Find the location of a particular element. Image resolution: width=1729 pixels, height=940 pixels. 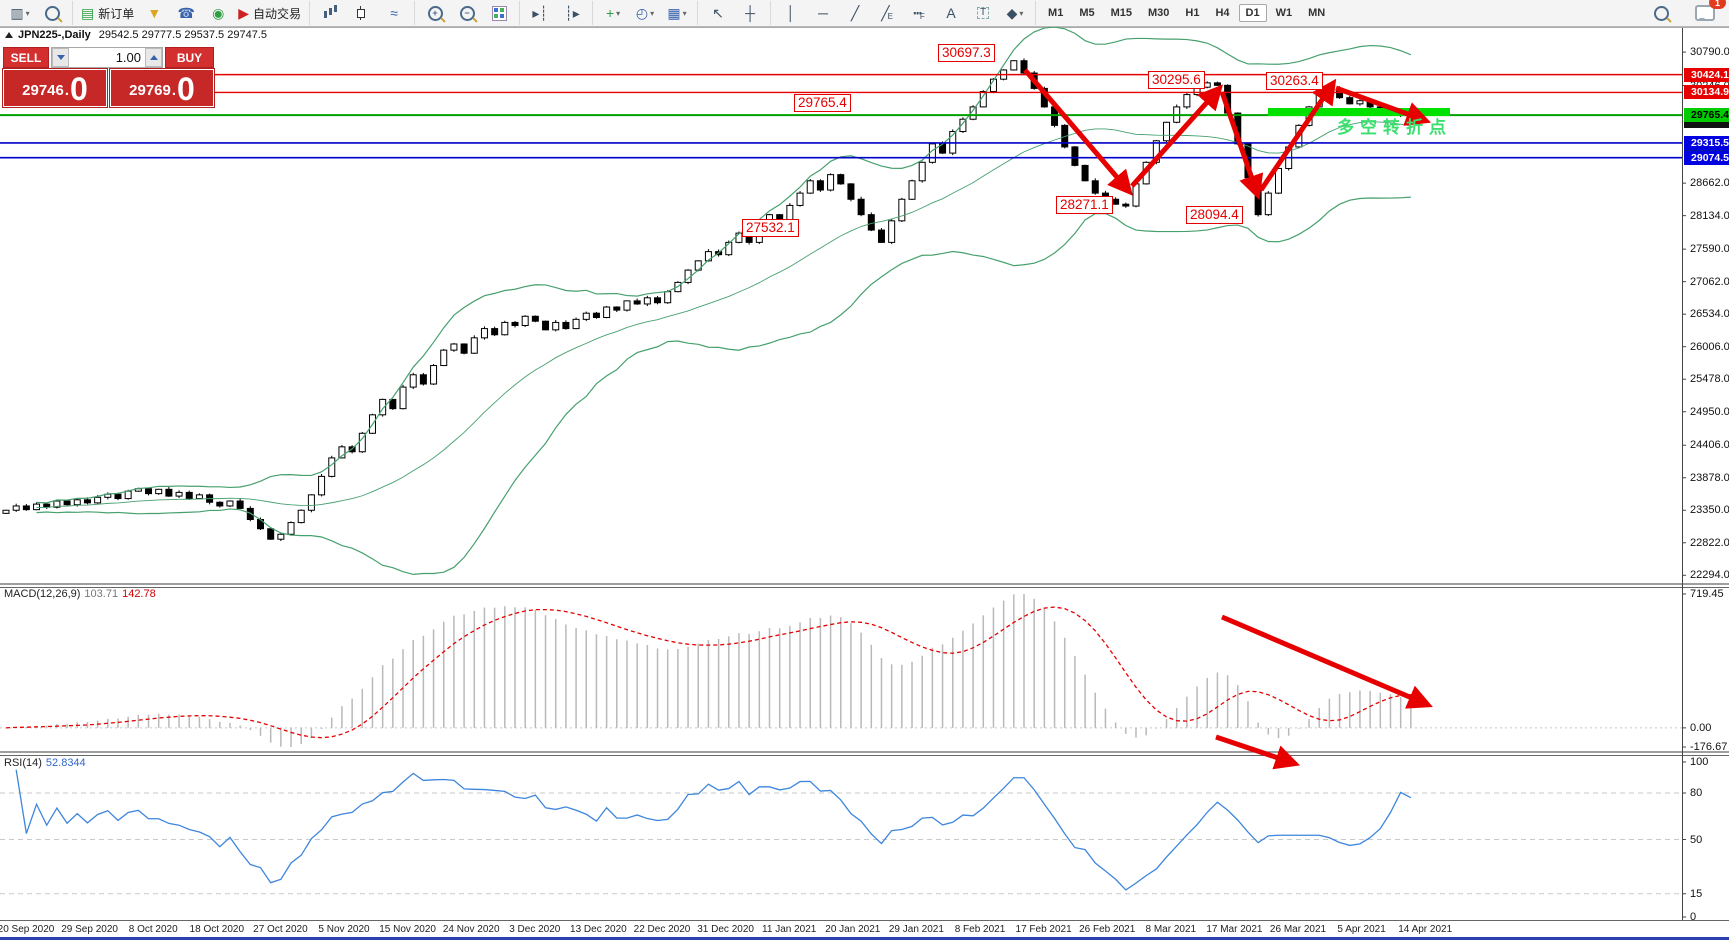

text-label-icon: T is located at coordinates (983, 13).